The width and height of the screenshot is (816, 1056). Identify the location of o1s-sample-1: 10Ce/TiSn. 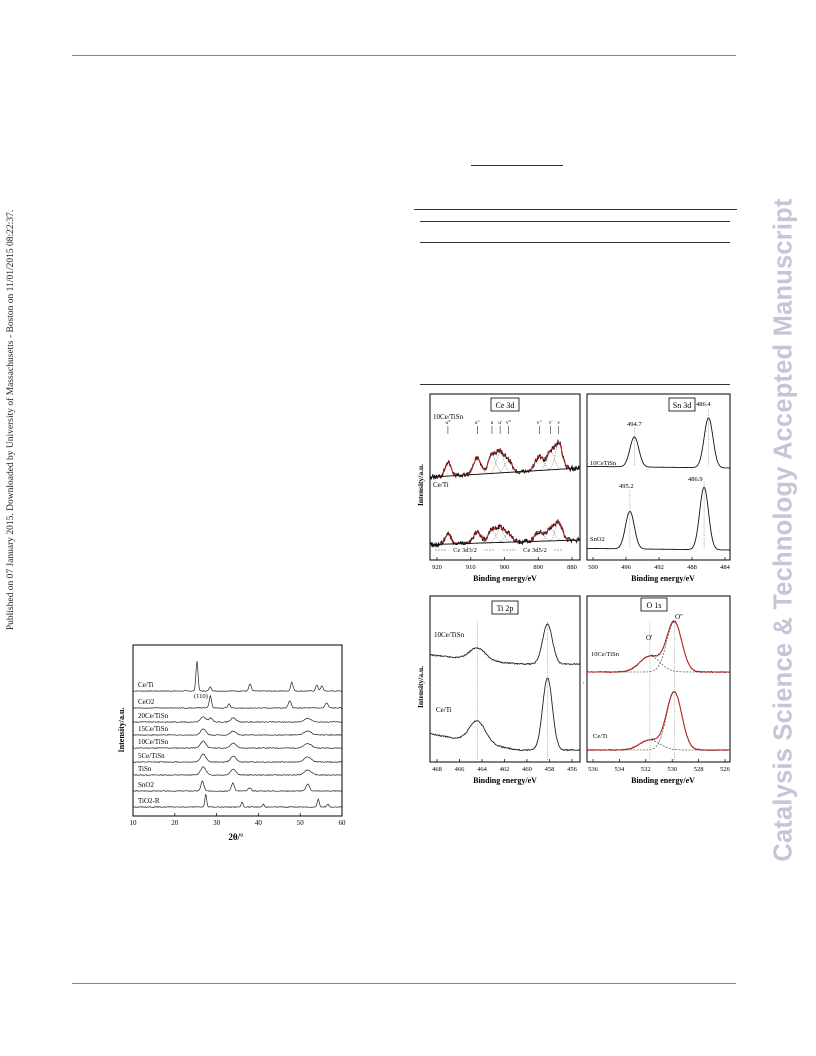
(605, 654).